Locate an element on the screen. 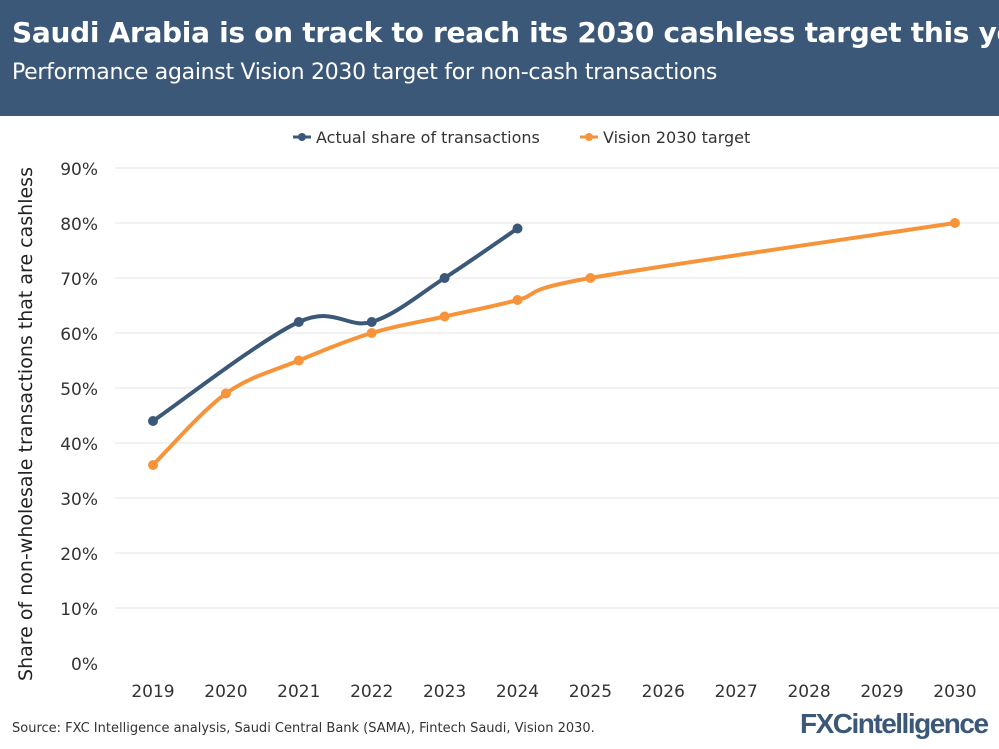 This screenshot has width=999, height=749. y-tick-label: 80% is located at coordinates (79, 225).